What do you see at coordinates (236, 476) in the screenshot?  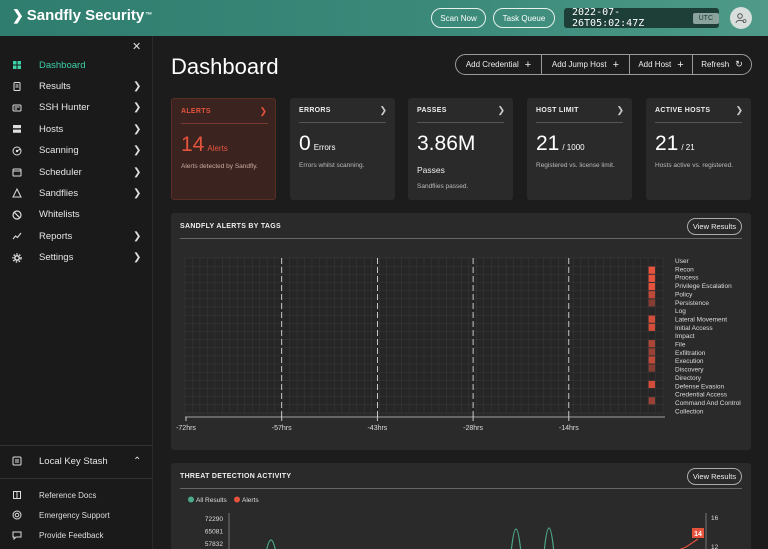 I see `panel-title: THREAT DETECTION ACTIVITY` at bounding box center [236, 476].